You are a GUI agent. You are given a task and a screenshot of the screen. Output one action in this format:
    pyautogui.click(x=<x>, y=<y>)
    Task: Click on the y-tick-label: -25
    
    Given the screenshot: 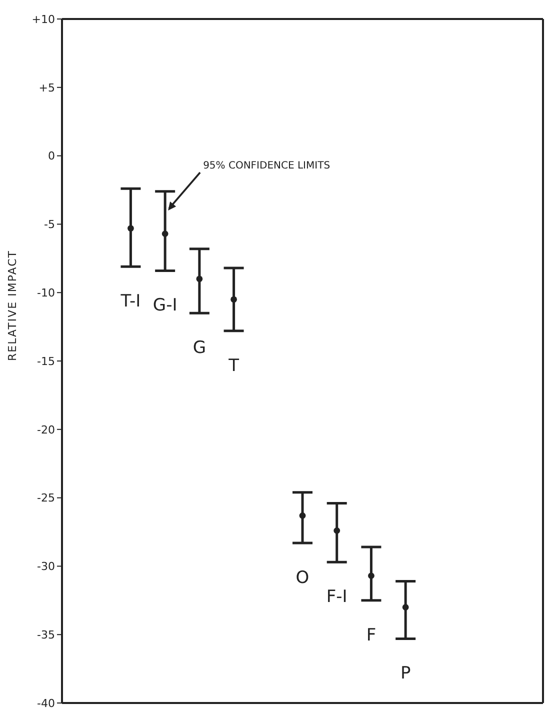 What is the action you would take?
    pyautogui.click(x=46, y=498)
    